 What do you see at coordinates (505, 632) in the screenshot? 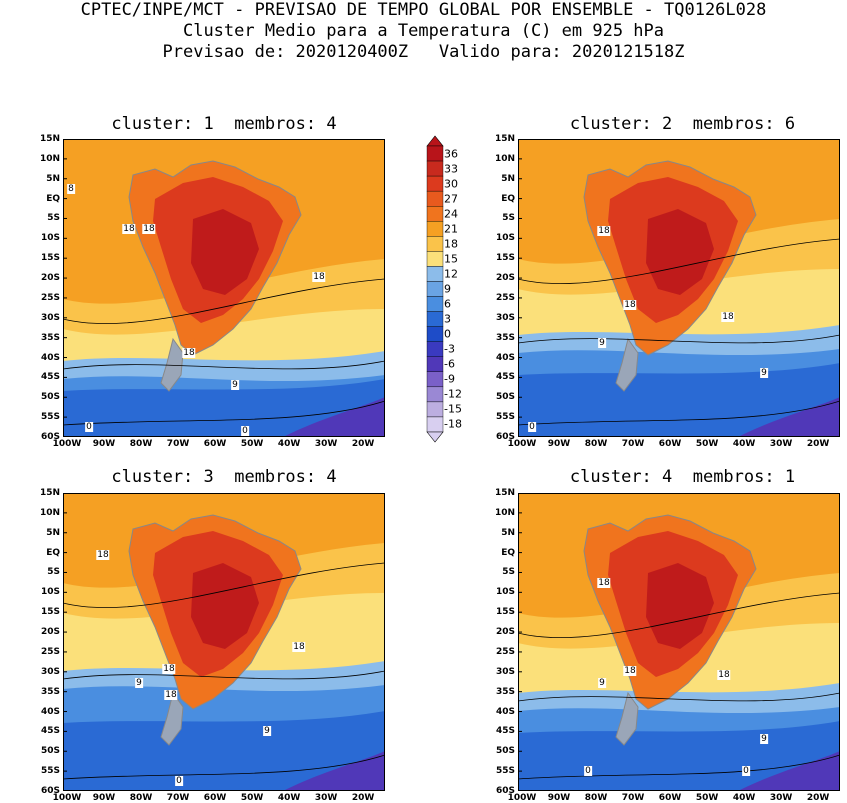
I see `lat-tick-label: 20S` at bounding box center [505, 632].